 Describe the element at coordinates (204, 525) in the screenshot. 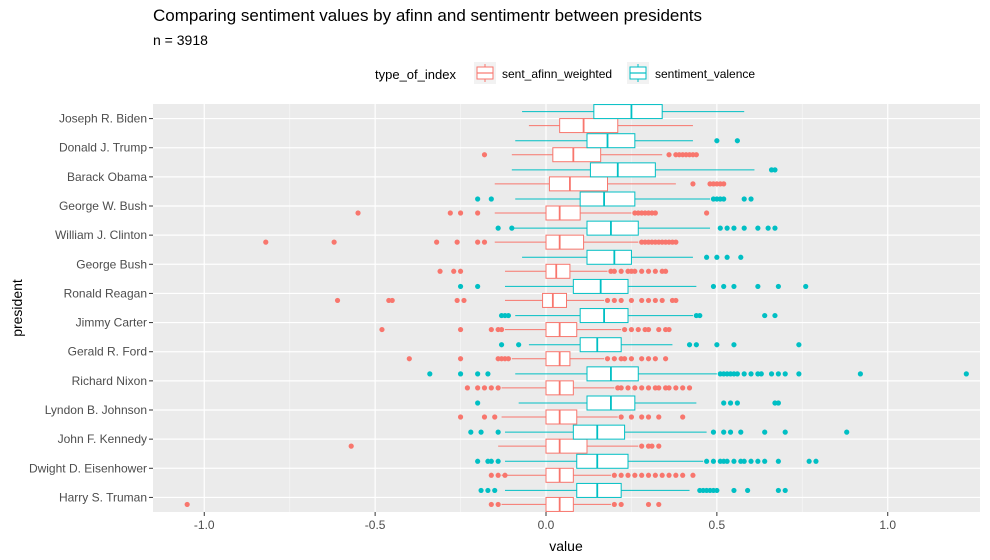

I see `x-tick-label: -1.0` at that location.